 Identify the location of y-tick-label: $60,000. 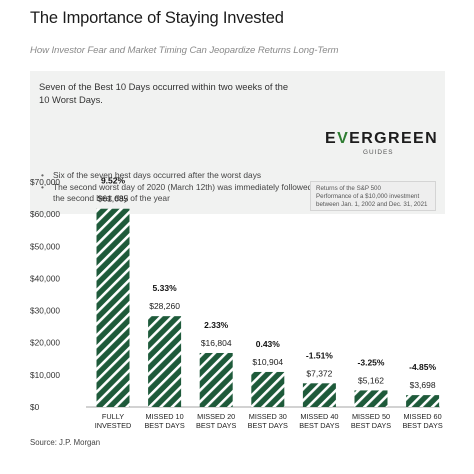
(45, 214).